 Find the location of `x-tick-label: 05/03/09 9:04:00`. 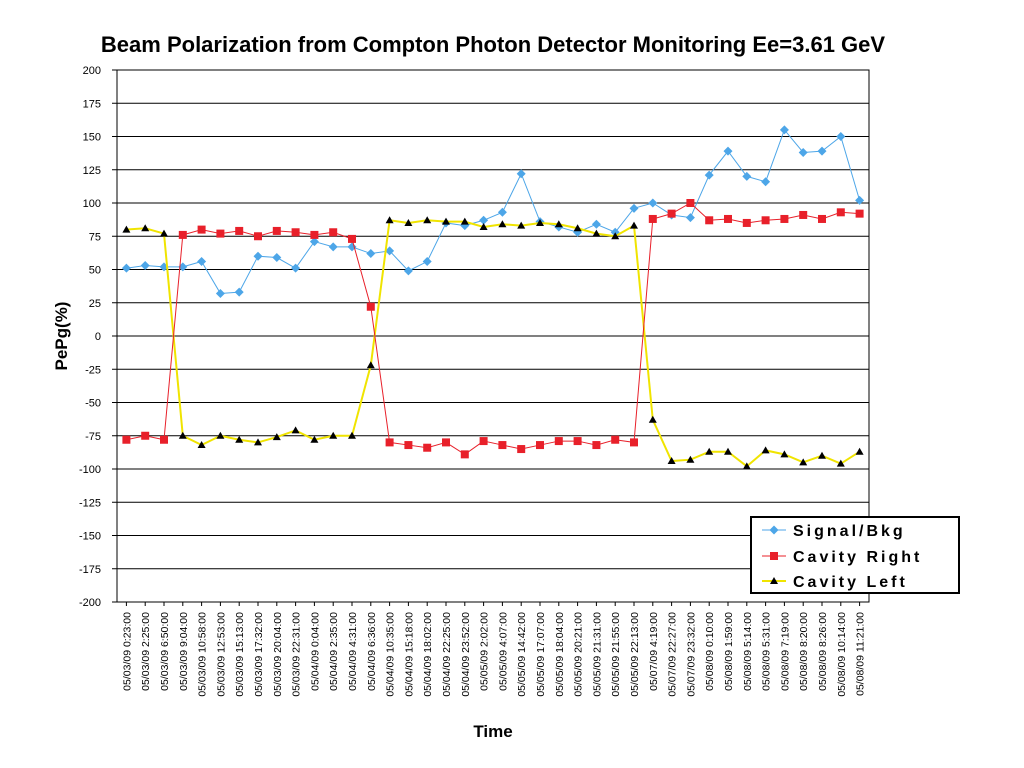

x-tick-label: 05/03/09 9:04:00 is located at coordinates (184, 651).